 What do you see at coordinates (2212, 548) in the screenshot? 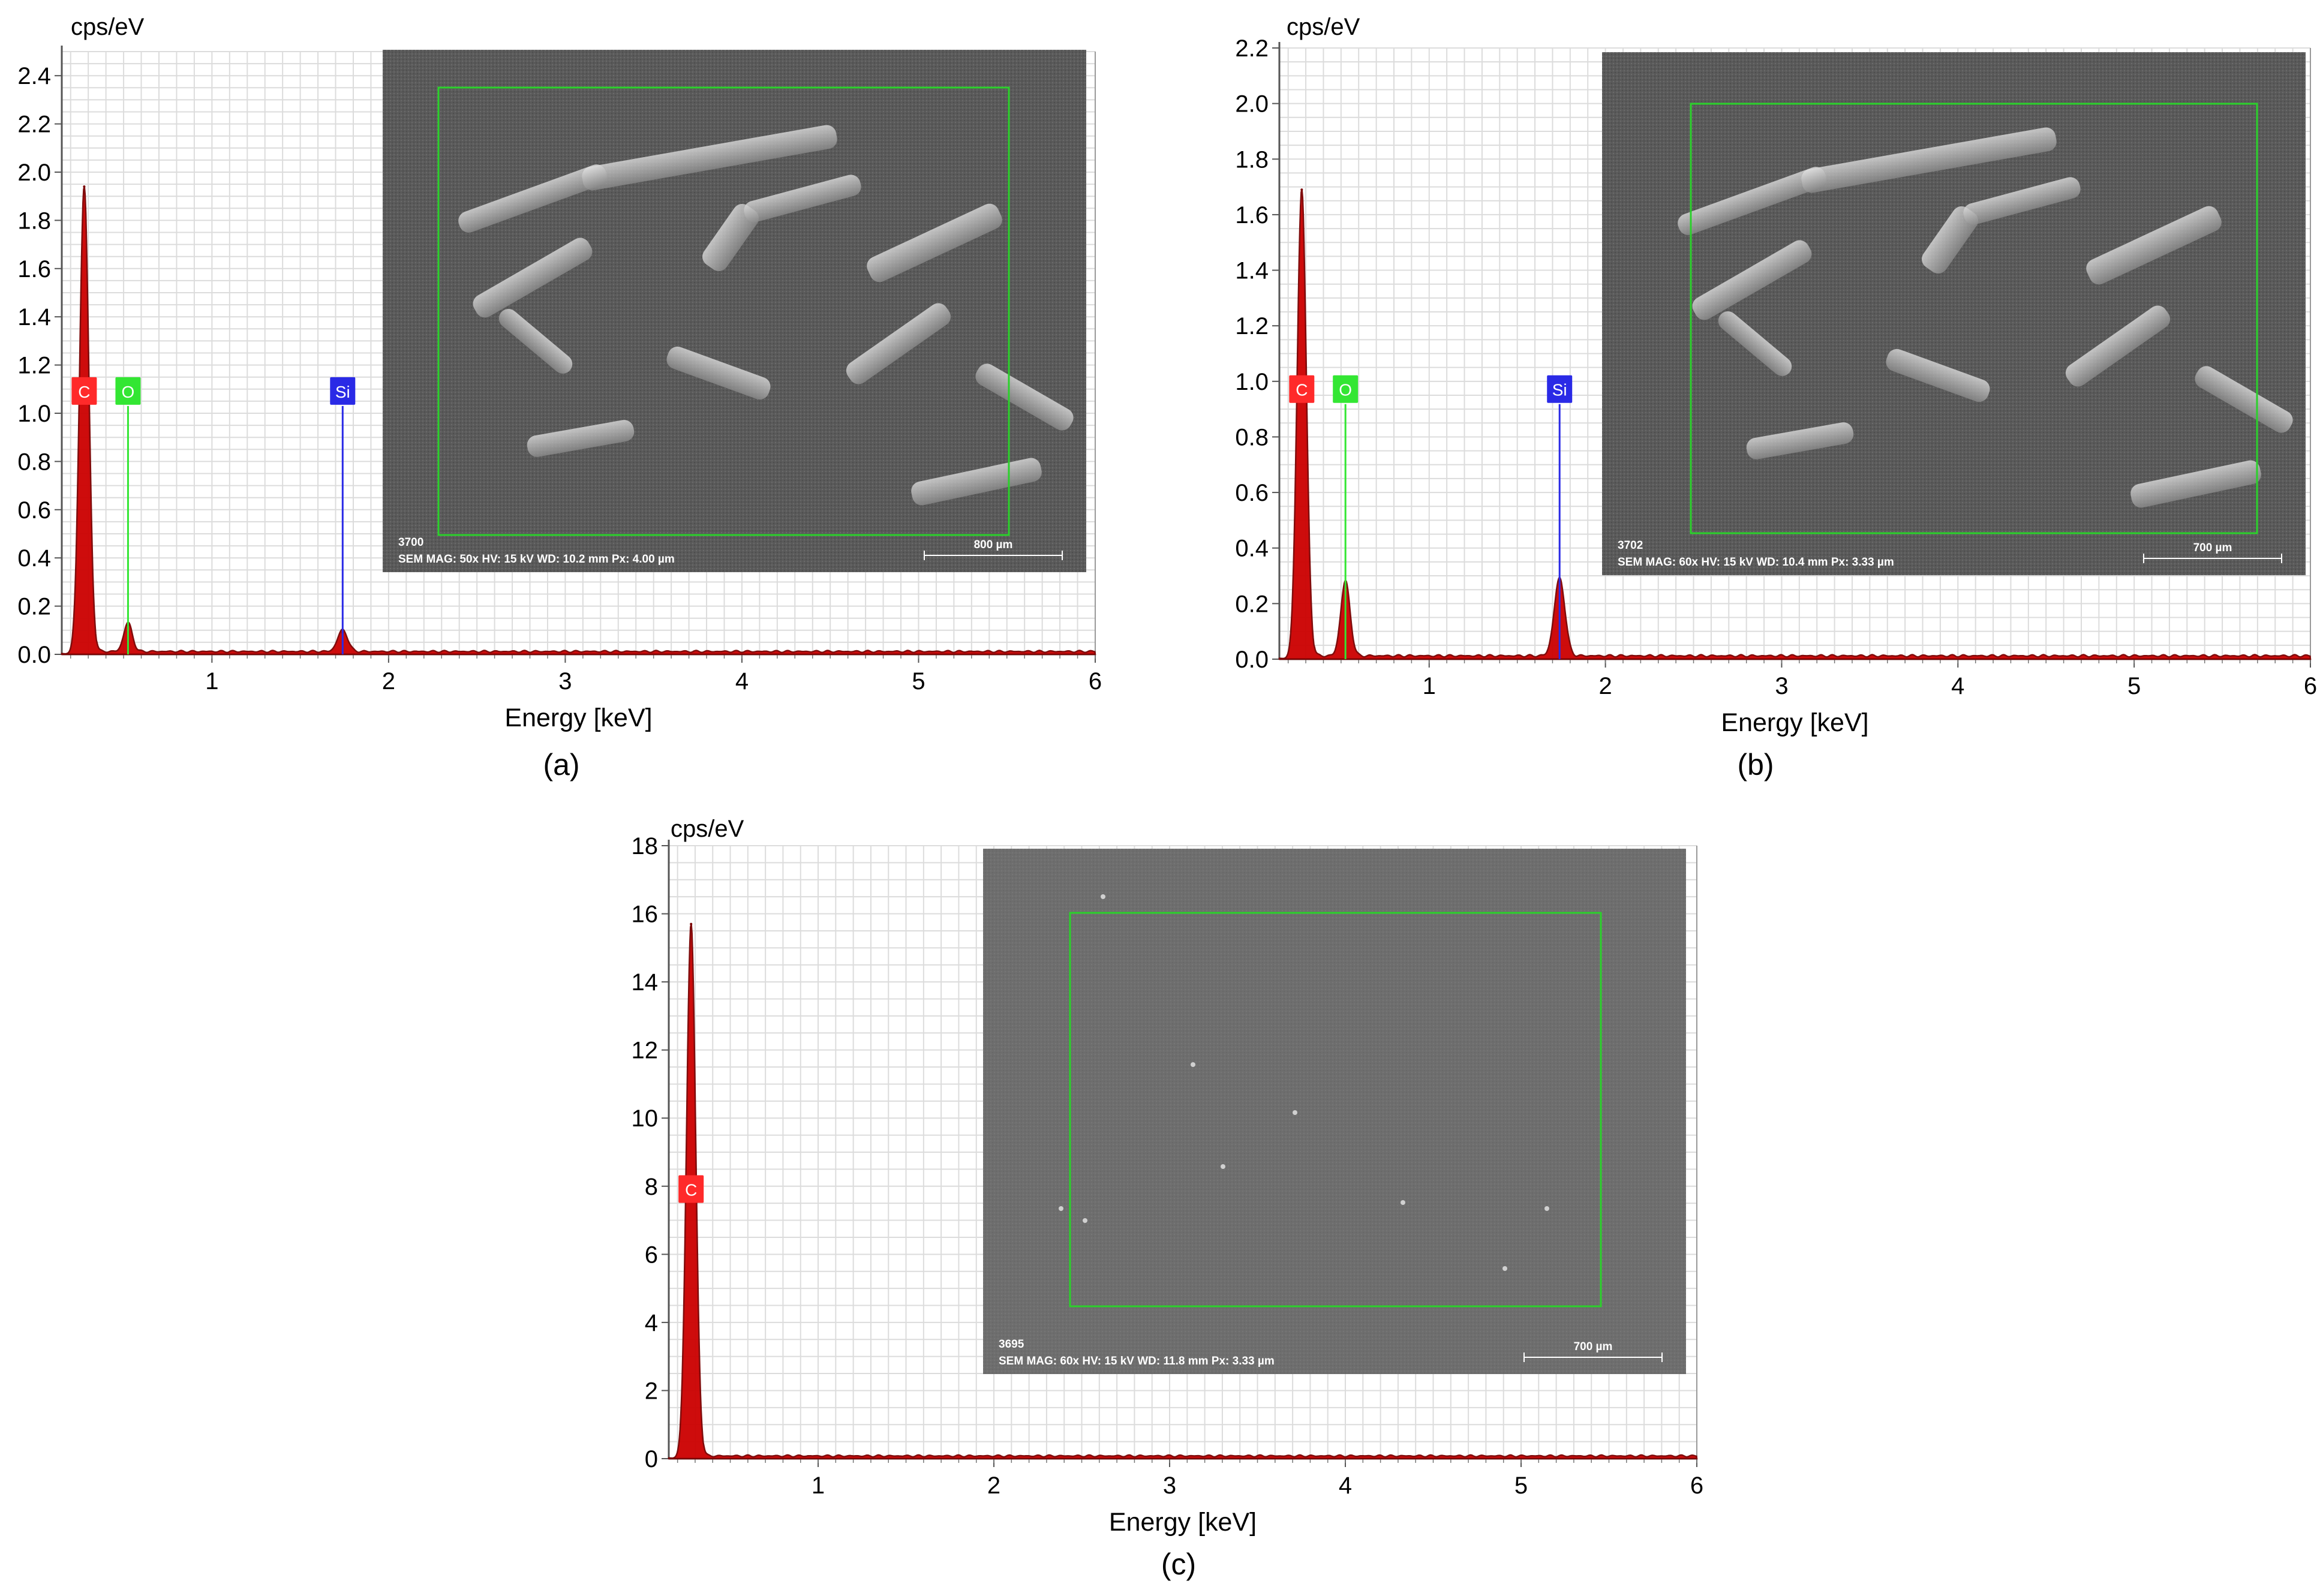
I see `sem-scale-label: 700 µm` at bounding box center [2212, 548].